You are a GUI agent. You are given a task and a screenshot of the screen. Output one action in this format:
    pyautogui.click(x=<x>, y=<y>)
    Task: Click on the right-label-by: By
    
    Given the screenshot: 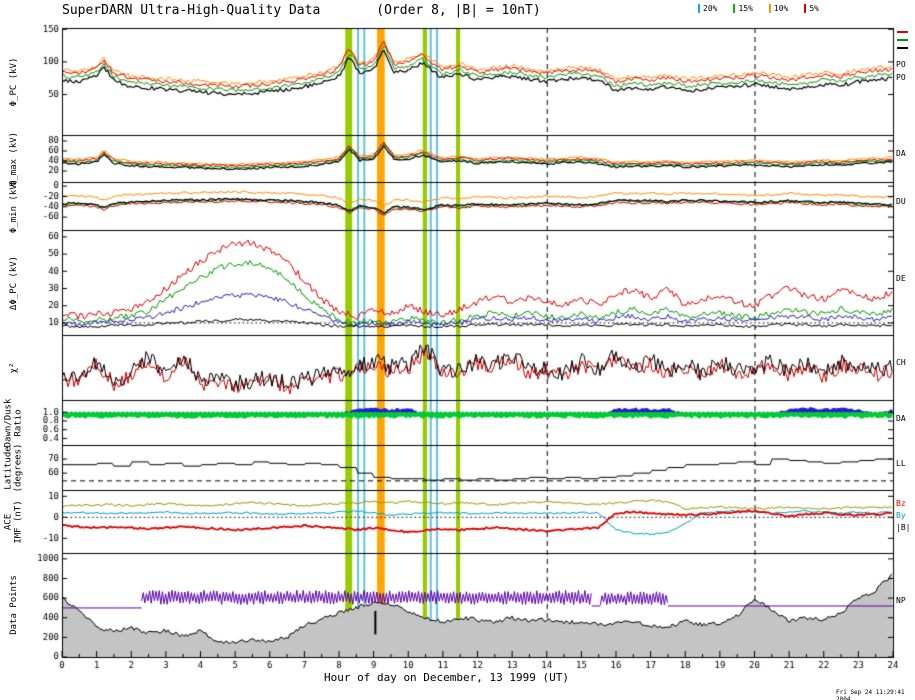 What is the action you would take?
    pyautogui.click(x=901, y=515)
    